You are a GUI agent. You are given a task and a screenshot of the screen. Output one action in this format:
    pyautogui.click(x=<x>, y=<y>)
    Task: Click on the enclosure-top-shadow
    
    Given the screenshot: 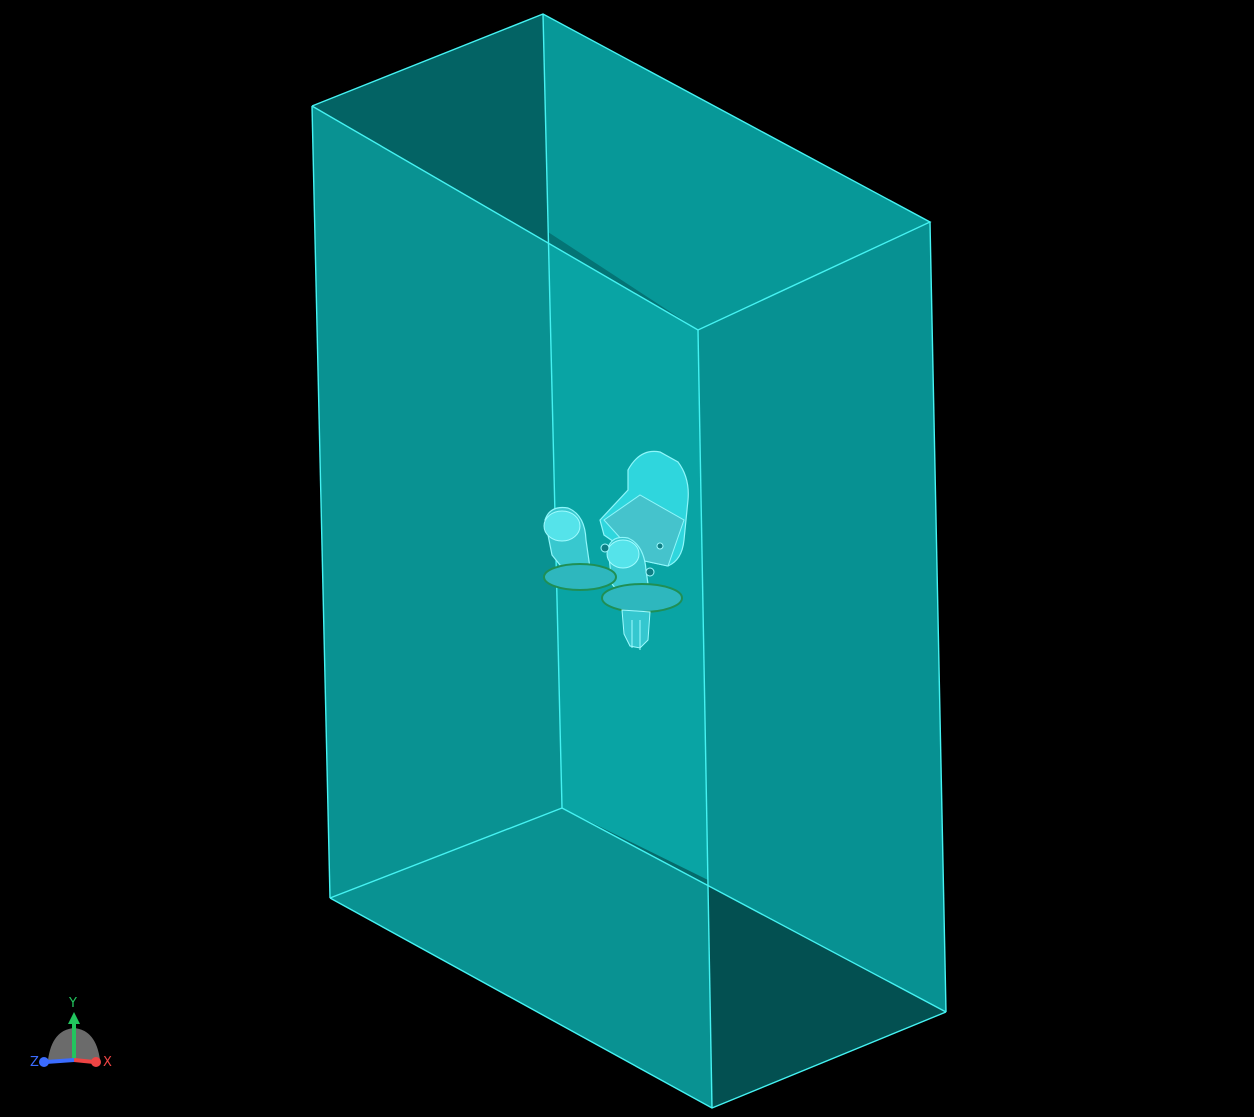 What is the action you would take?
    pyautogui.click(x=505, y=172)
    